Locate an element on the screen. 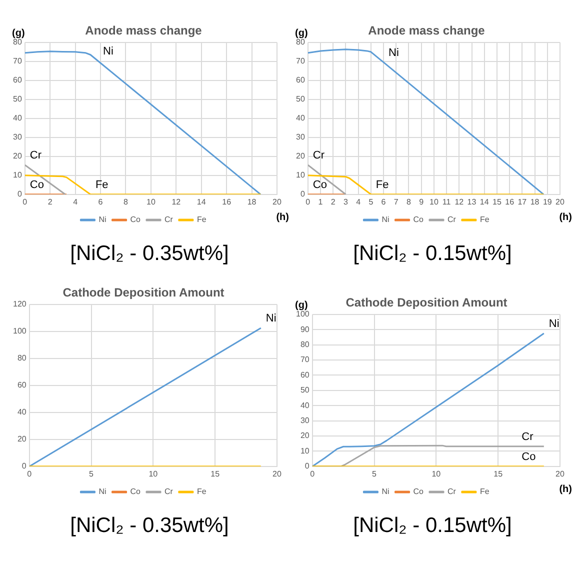 Image resolution: width=582 pixels, height=561 pixels. chart-title: Cathode Deposition Amount is located at coordinates (143, 293).